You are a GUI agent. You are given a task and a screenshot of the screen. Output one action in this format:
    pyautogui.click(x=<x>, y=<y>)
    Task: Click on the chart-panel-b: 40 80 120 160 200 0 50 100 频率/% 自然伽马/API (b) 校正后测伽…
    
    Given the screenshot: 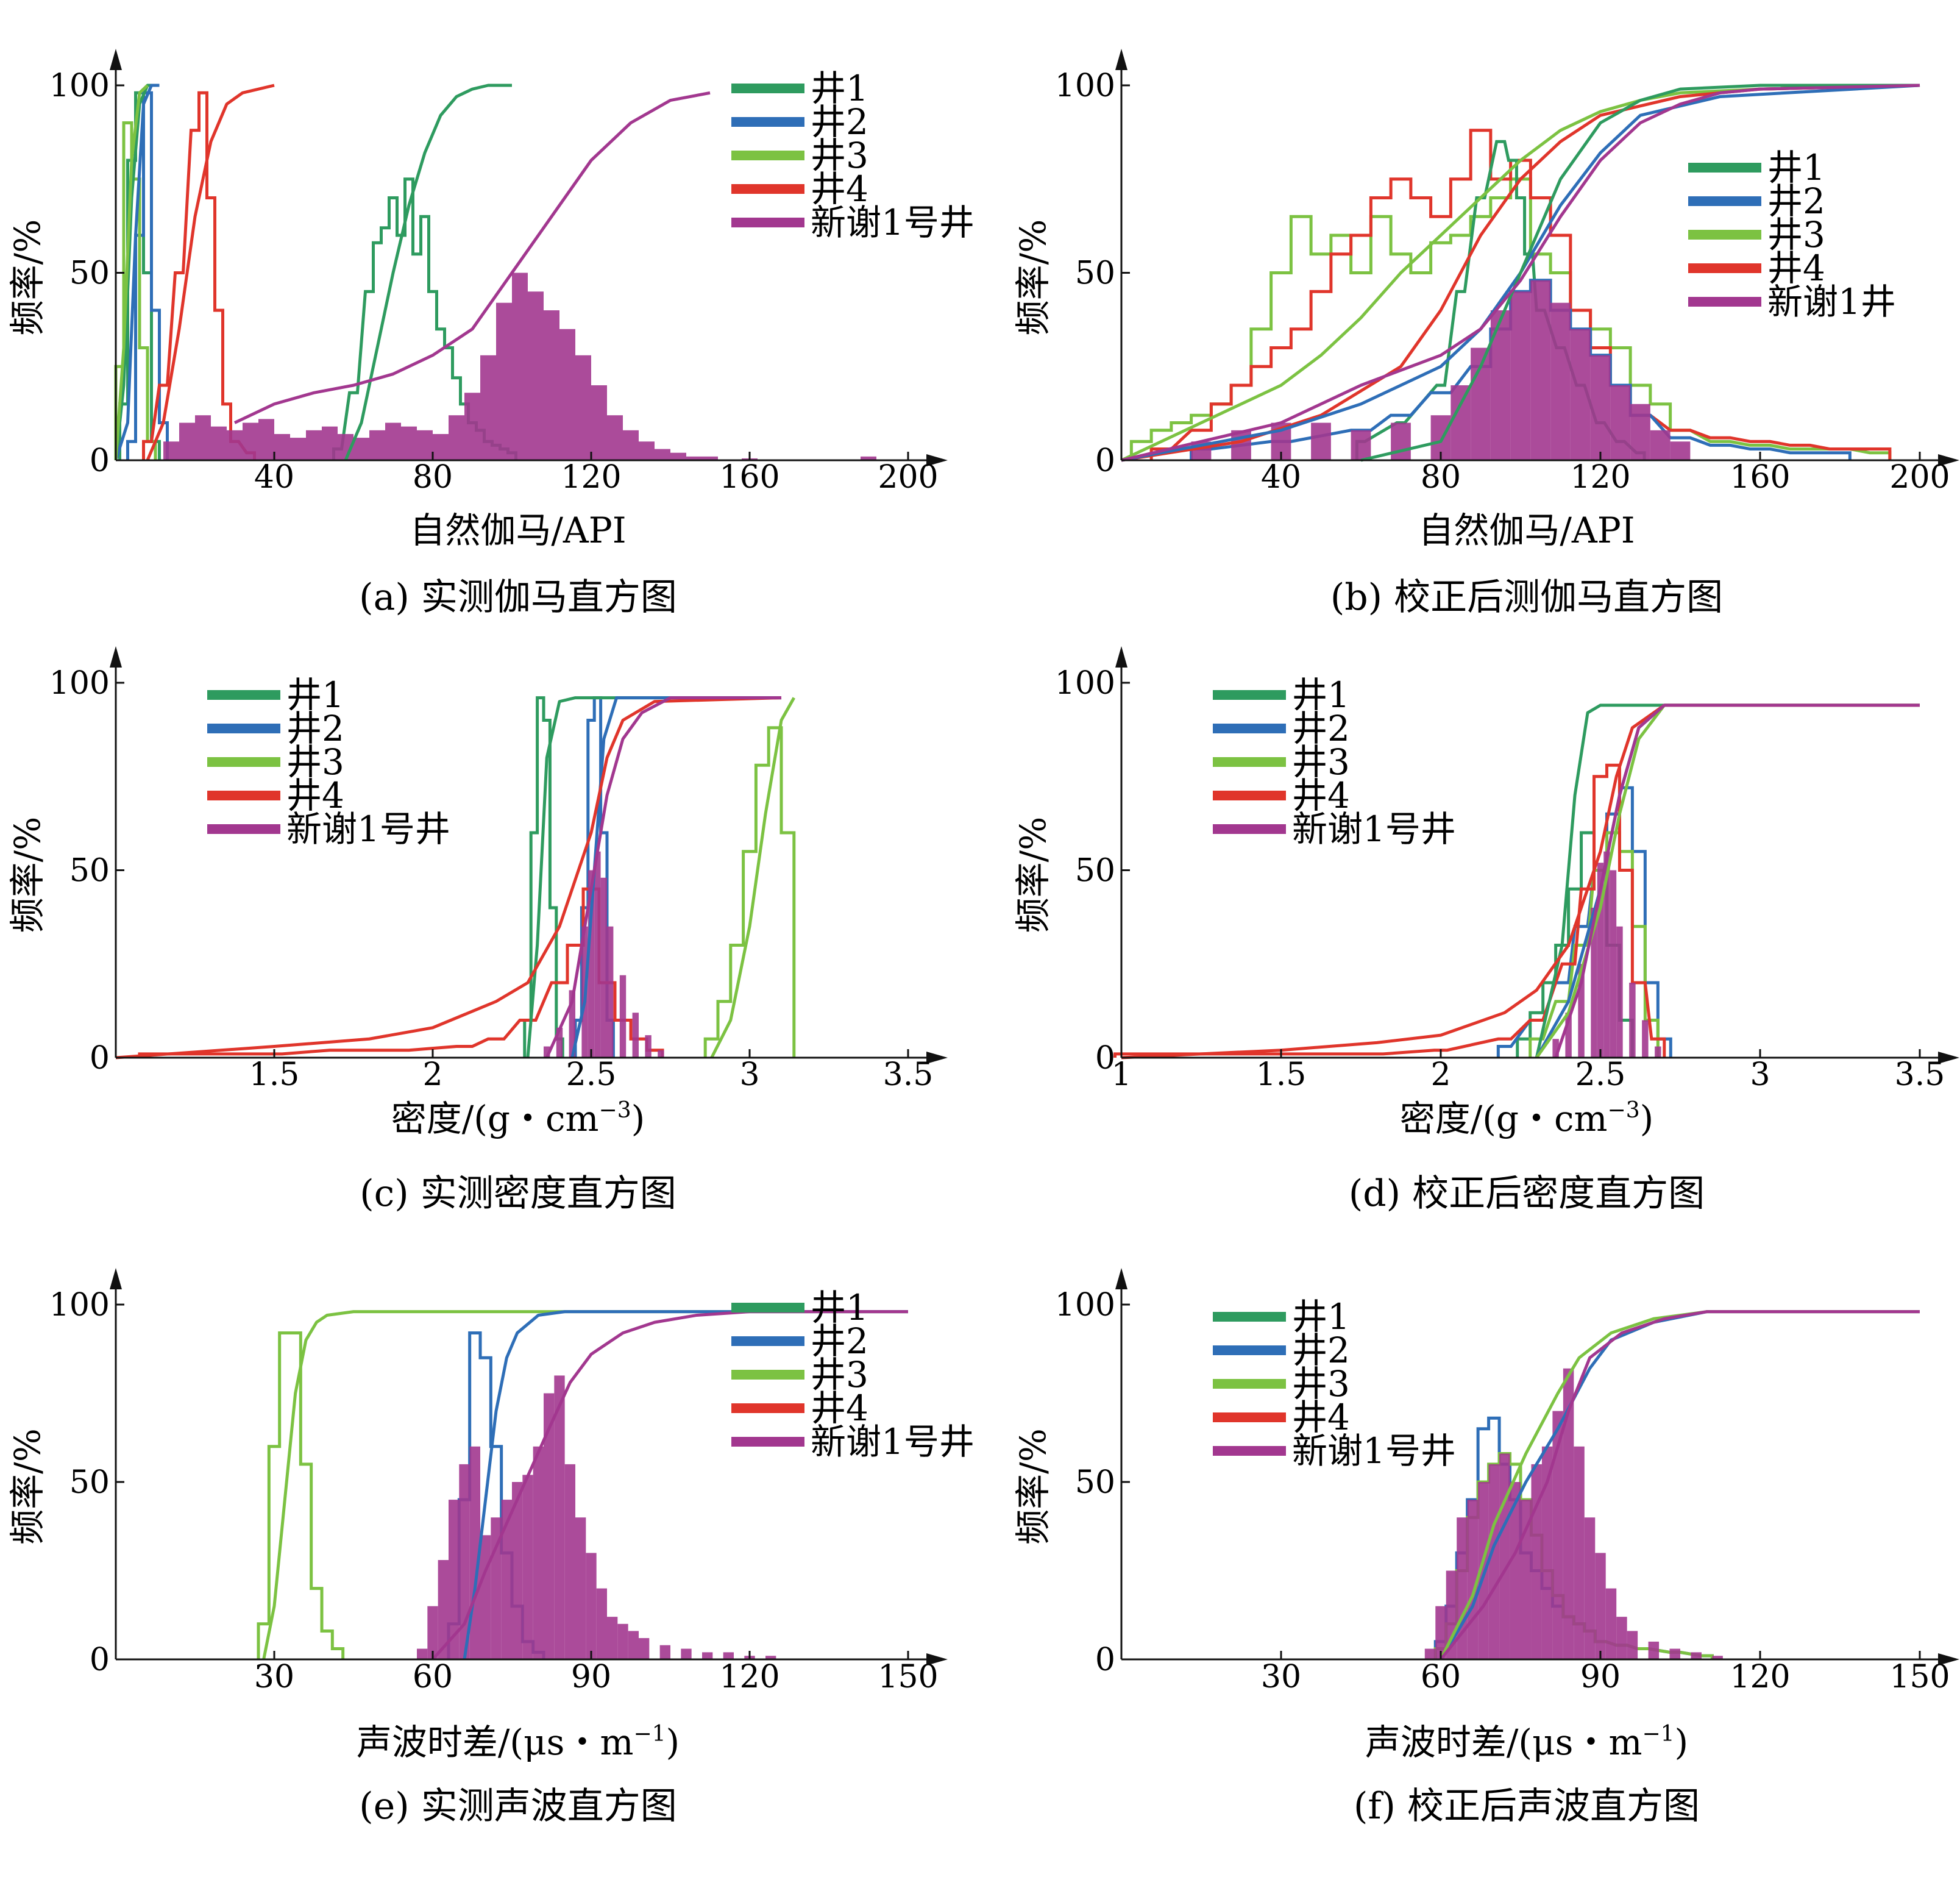 What is the action you would take?
    pyautogui.click(x=1485, y=334)
    